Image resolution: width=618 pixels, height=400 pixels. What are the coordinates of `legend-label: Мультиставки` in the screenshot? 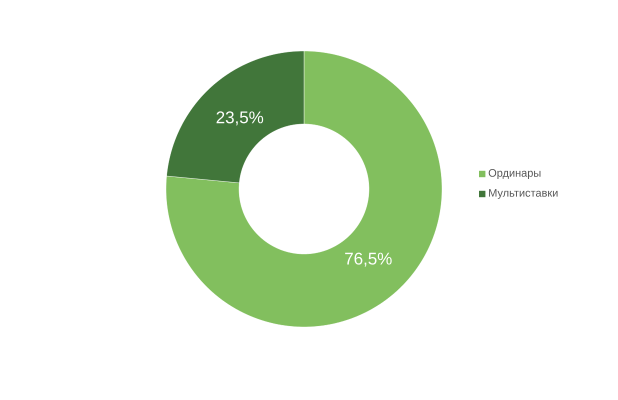 It's located at (523, 194).